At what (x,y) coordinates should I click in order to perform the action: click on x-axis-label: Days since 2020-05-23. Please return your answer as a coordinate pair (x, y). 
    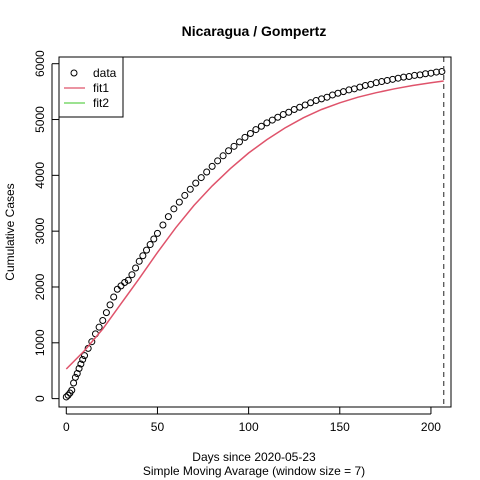
    Looking at the image, I should click on (254, 457).